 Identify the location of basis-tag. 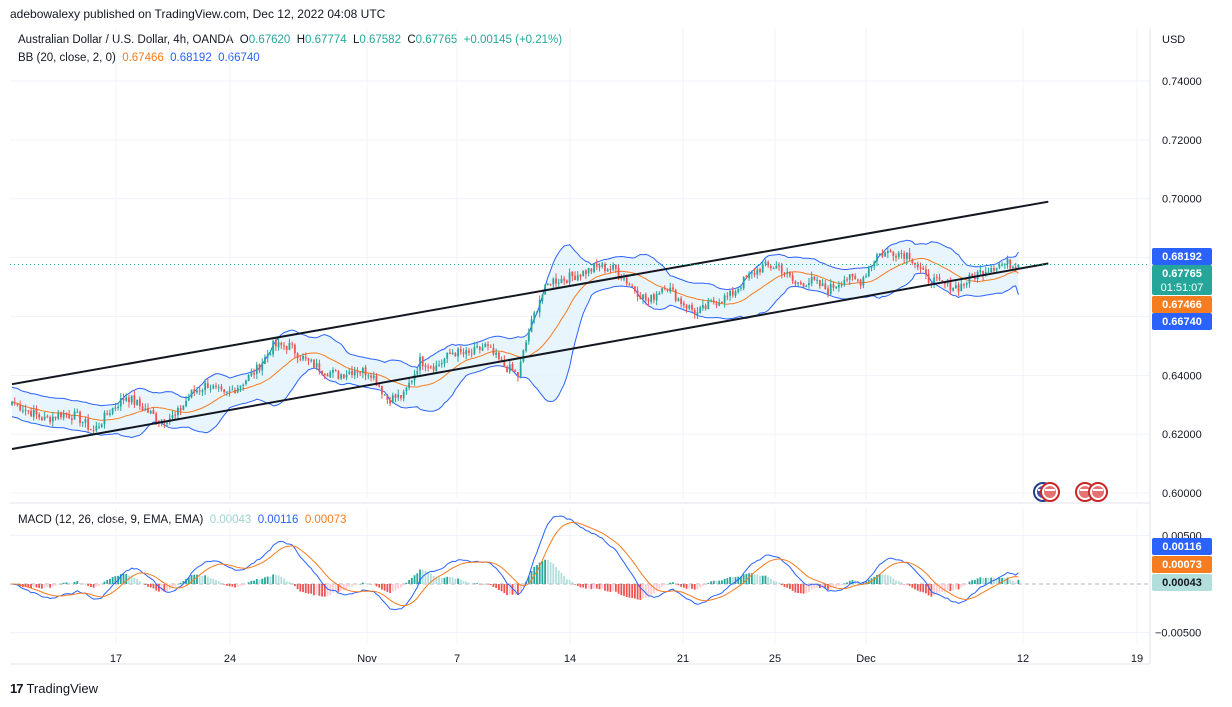
(1182, 304).